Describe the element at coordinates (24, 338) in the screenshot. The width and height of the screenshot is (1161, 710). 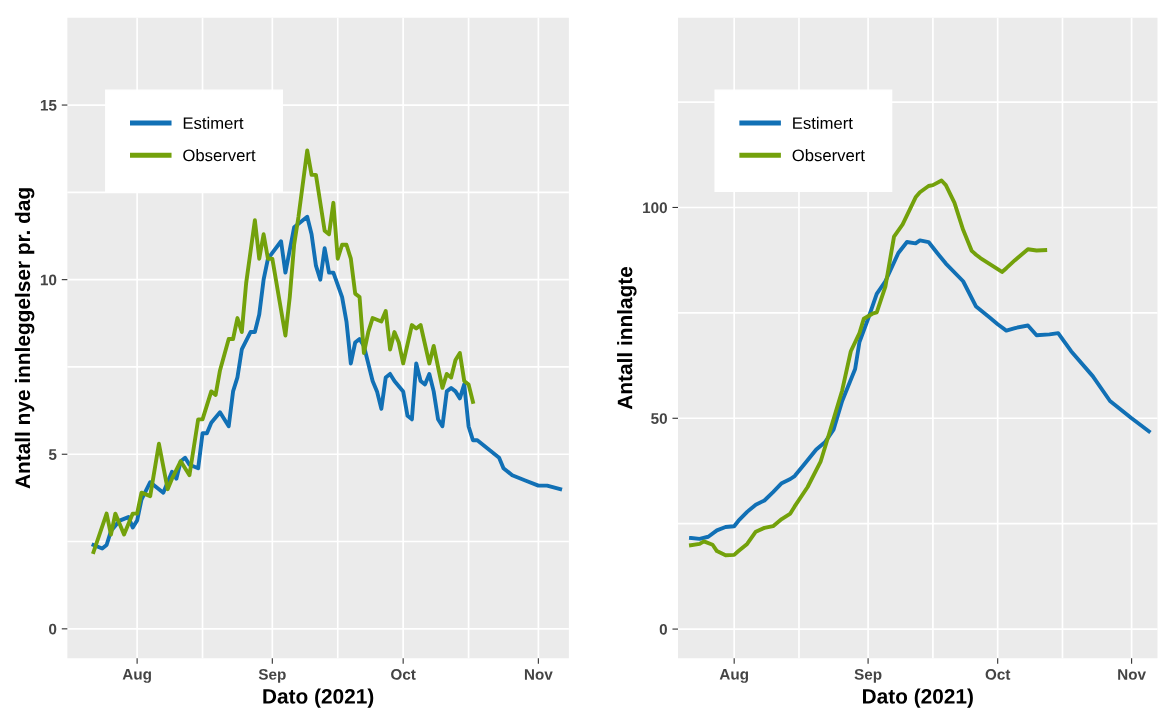
I see `y-axis-title: Antall nye innleggelser pr. dag` at that location.